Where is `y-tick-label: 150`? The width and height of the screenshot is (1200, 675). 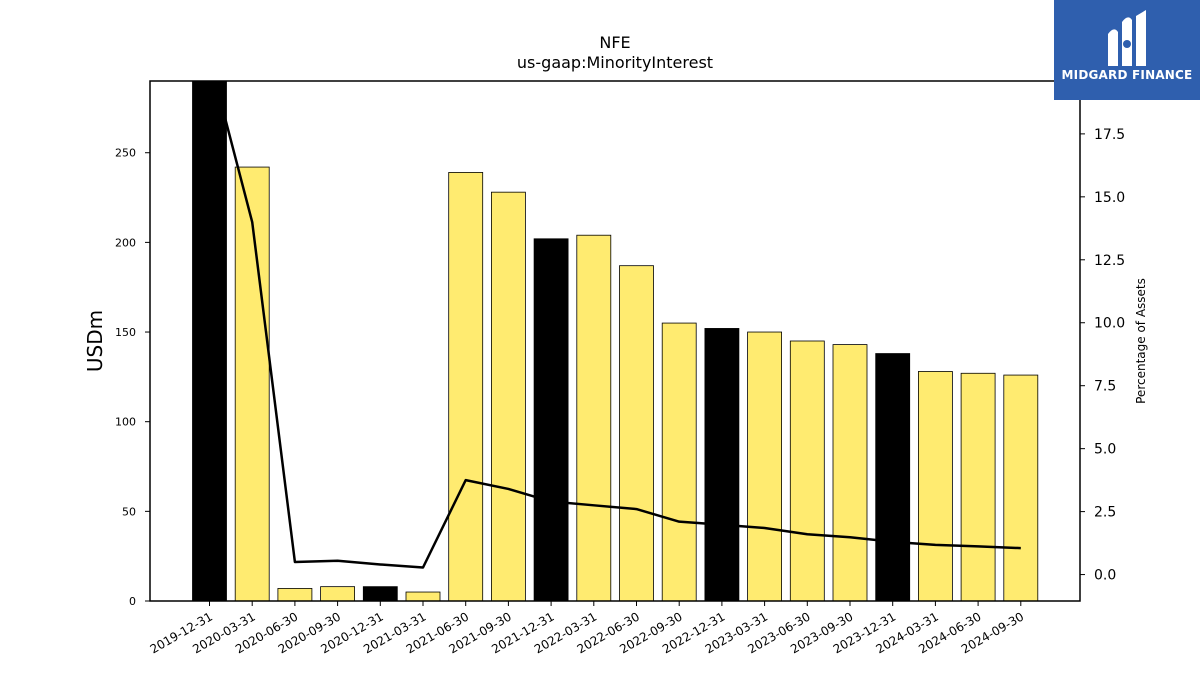 y-tick-label: 150 is located at coordinates (125, 332).